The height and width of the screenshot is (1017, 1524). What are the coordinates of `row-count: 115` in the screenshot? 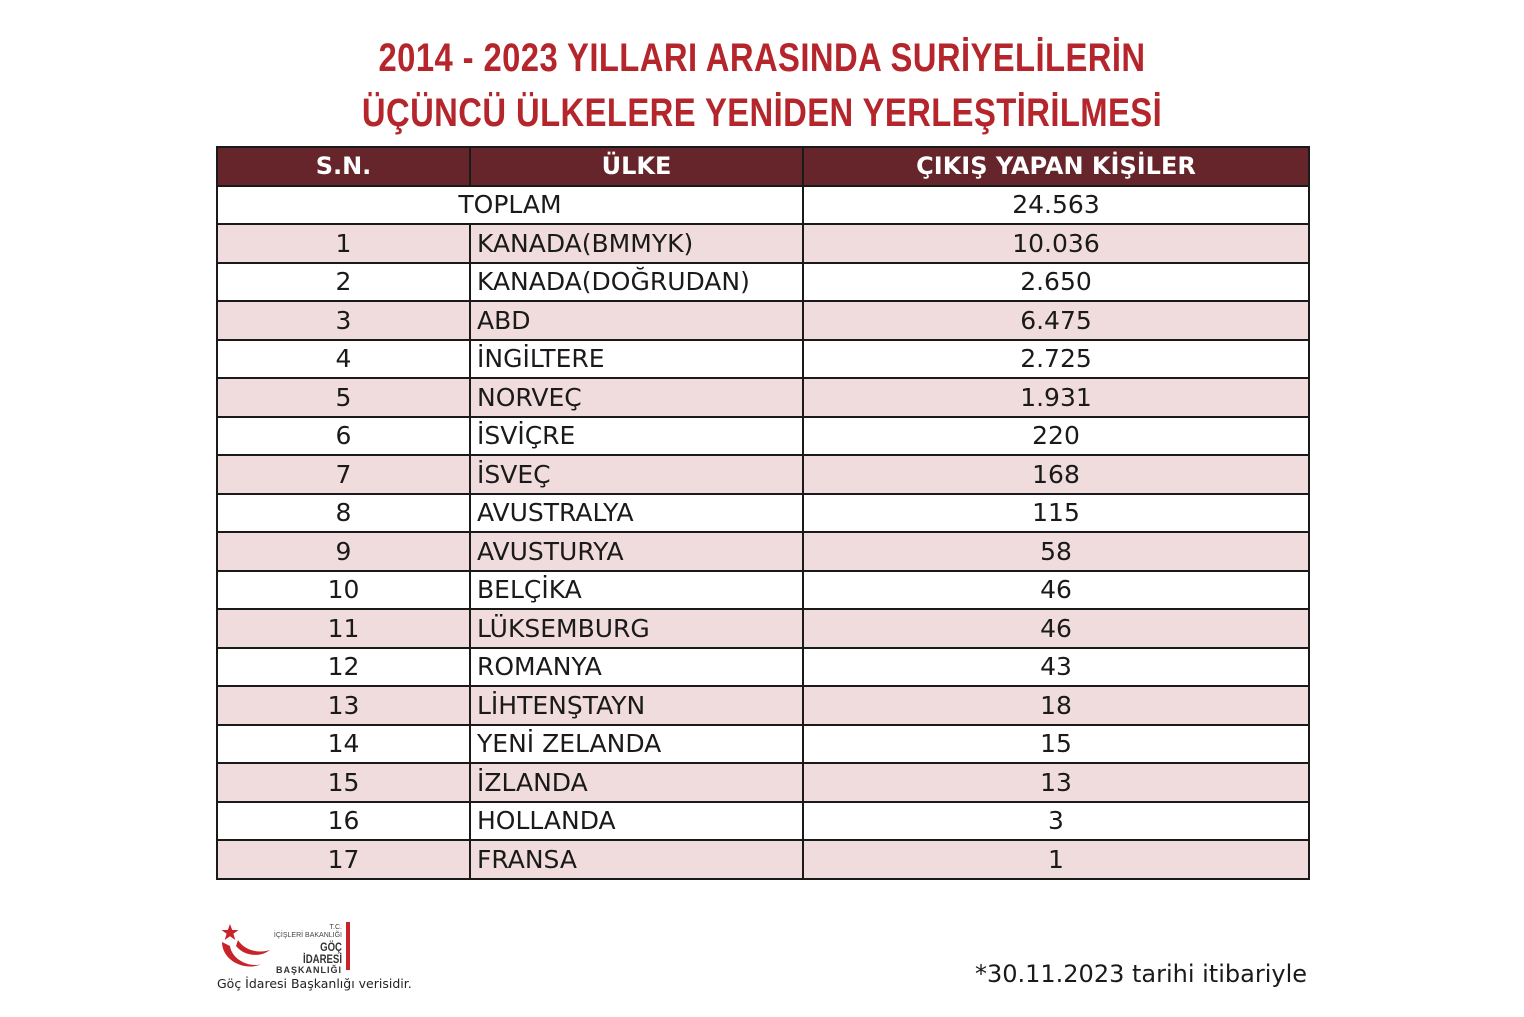 It's located at (1056, 512).